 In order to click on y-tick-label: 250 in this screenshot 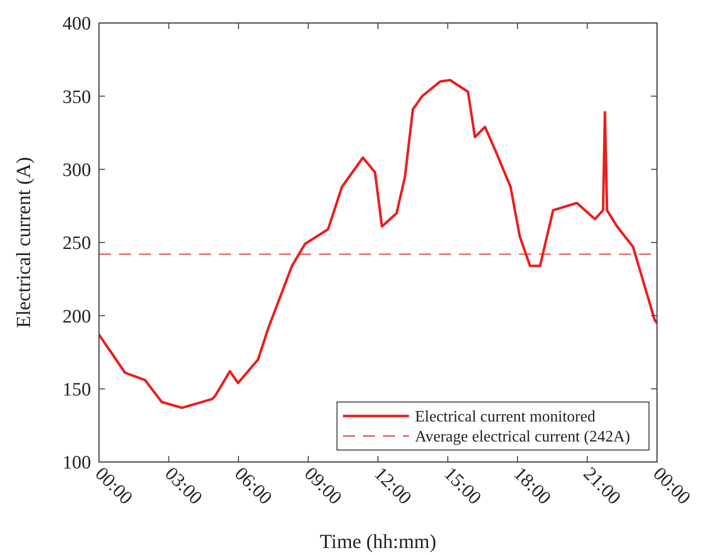, I will do `click(76, 243)`.